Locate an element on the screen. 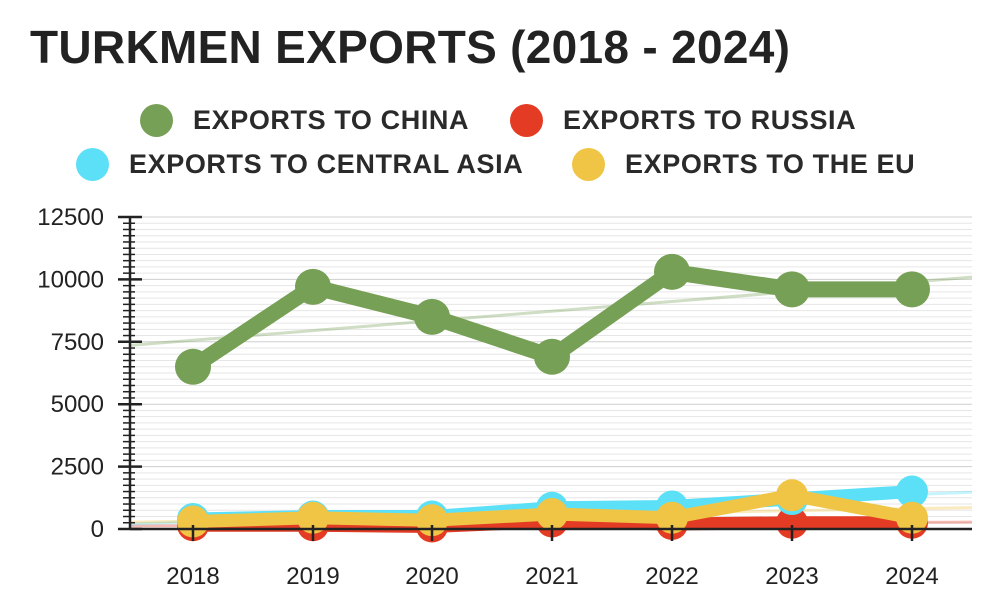  x-tick-label: 2020 is located at coordinates (431, 576).